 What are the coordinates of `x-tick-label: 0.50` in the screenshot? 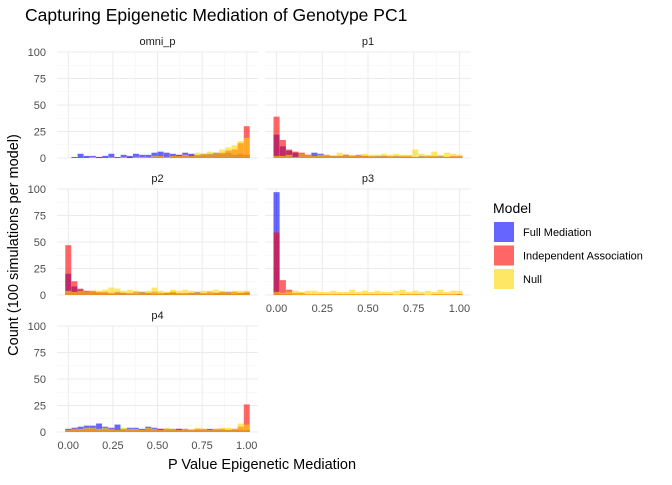 It's located at (367, 309).